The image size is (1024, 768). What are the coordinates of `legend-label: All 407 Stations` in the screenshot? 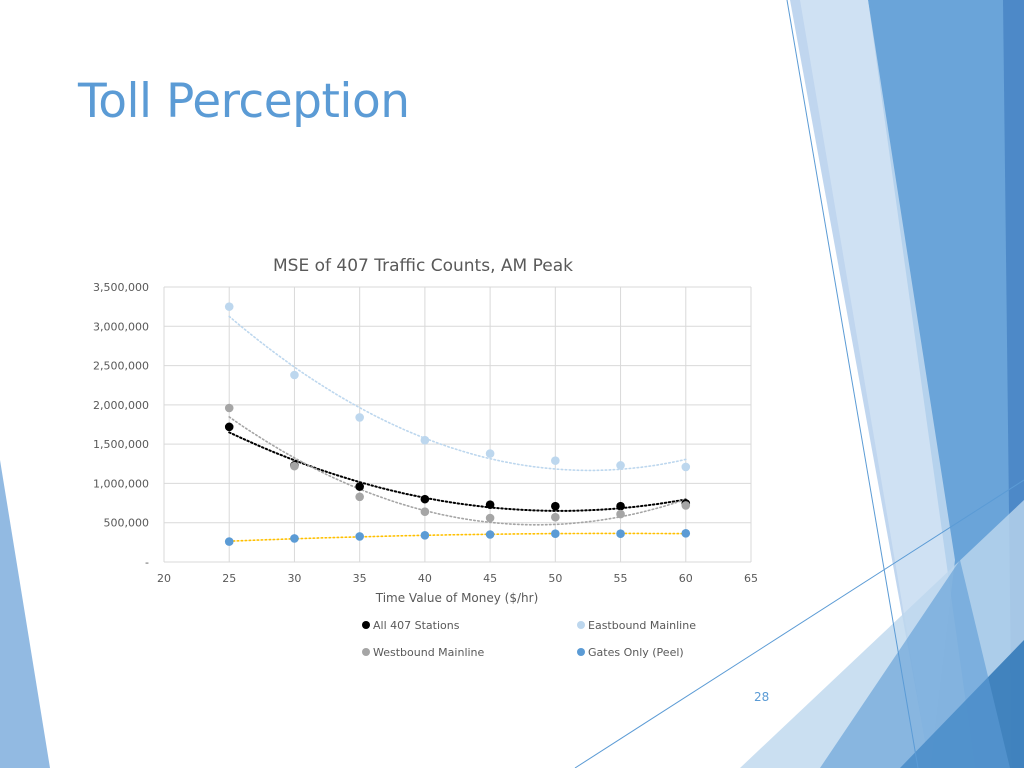 It's located at (416, 625).